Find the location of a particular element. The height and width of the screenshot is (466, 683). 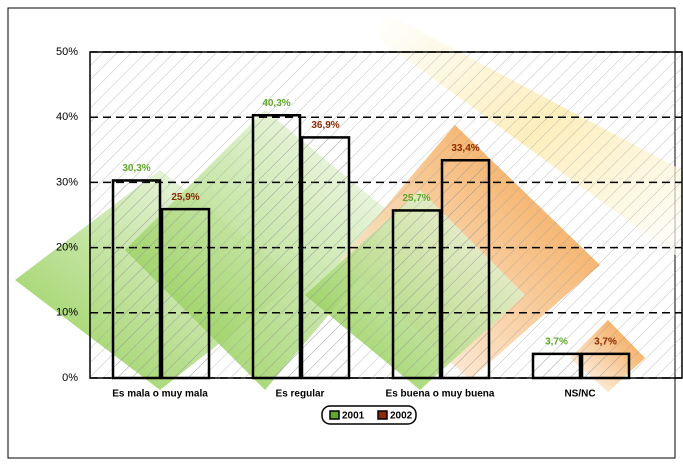

y-tick-label: 20% is located at coordinates (67, 248).